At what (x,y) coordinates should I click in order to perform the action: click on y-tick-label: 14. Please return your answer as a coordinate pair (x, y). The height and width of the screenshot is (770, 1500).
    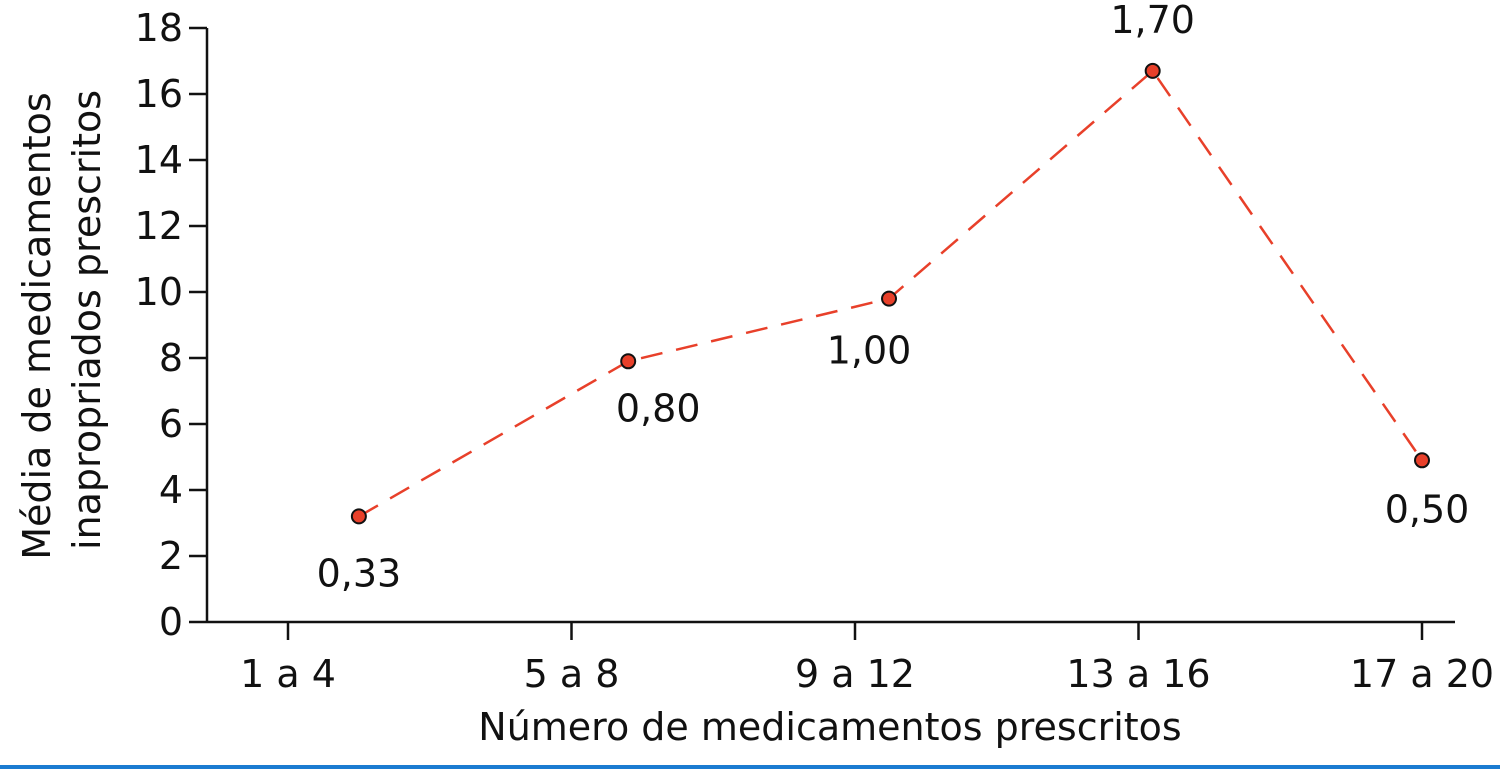
    Looking at the image, I should click on (159, 160).